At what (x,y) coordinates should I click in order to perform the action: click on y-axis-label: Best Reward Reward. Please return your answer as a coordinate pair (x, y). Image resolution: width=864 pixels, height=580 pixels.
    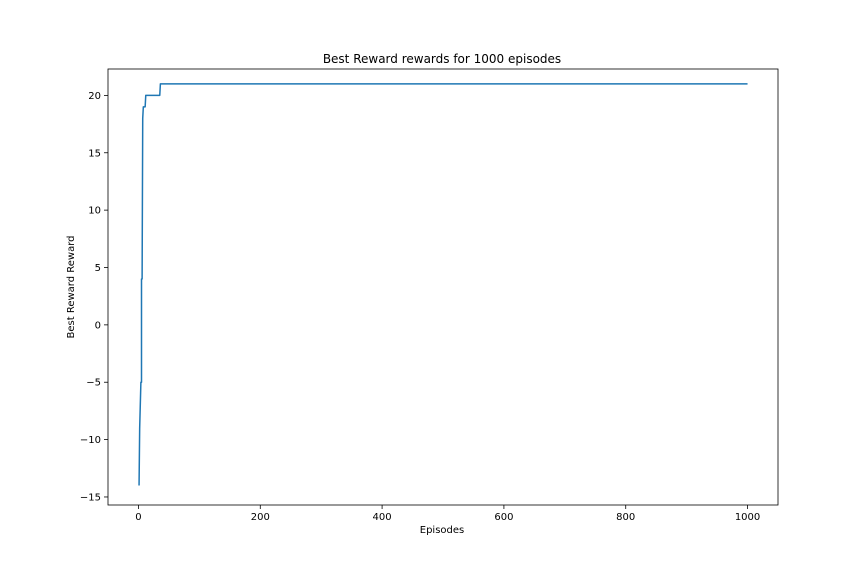
    Looking at the image, I should click on (71, 287).